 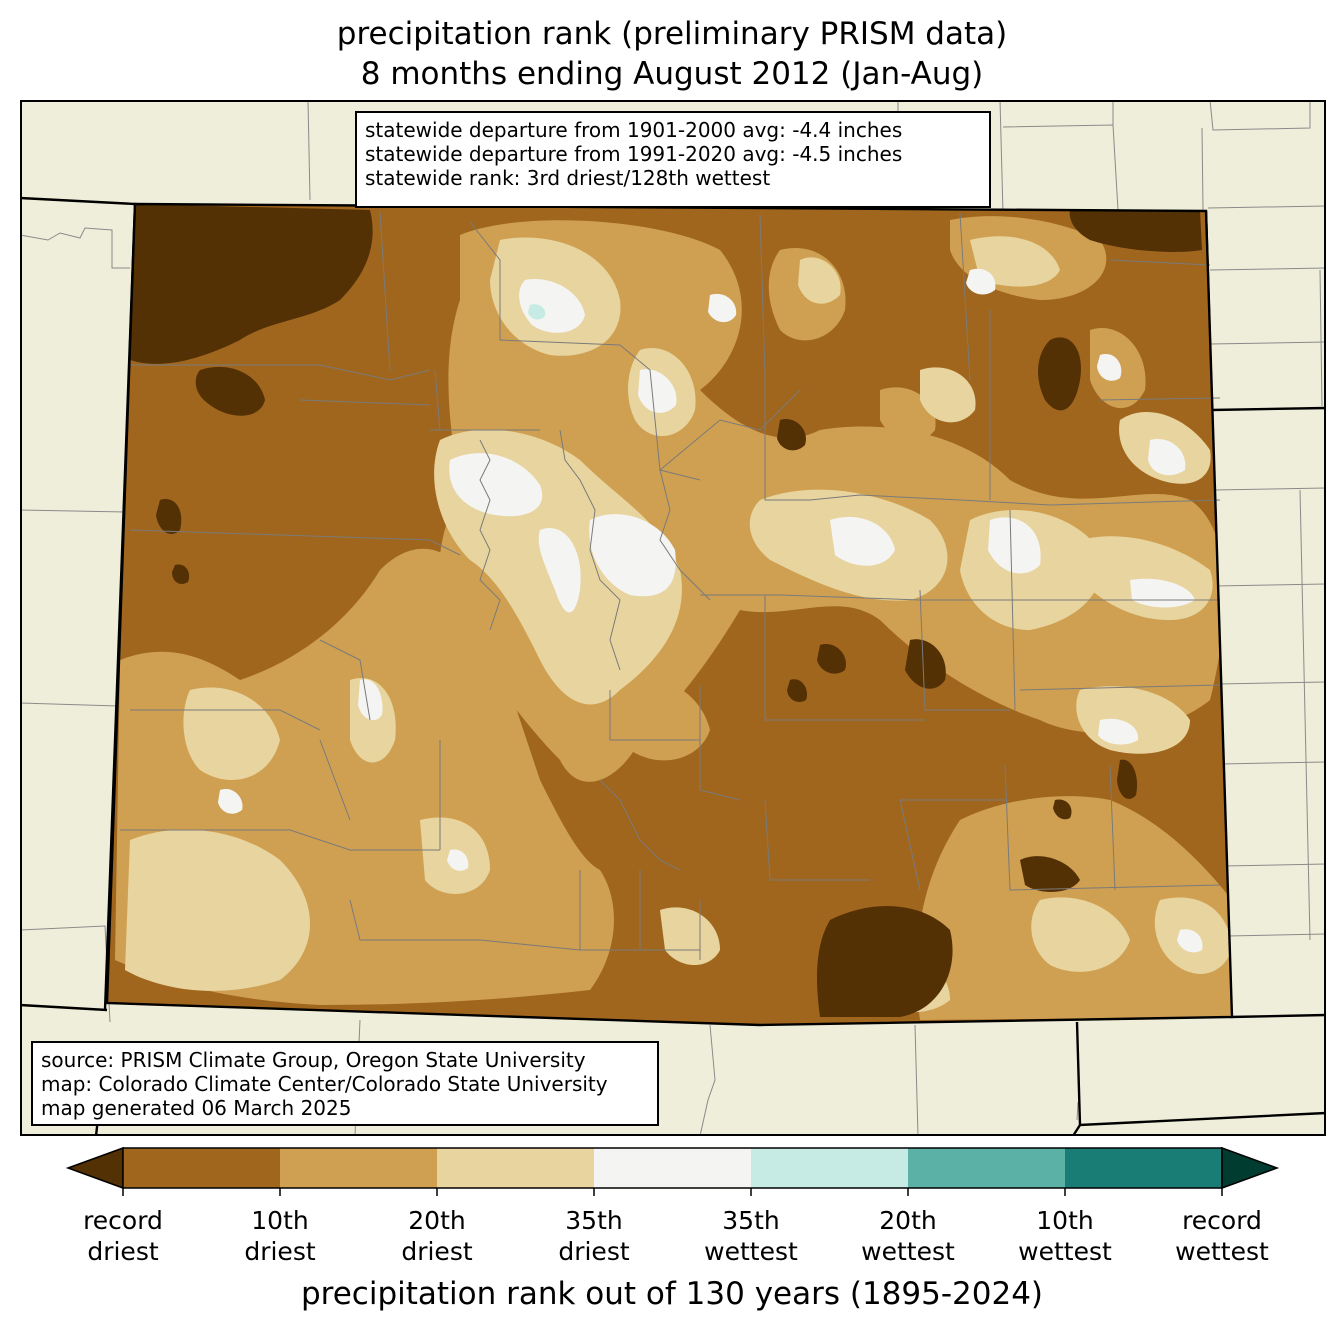 I want to click on colorbar-segment-10th-wettest, so click(x=1143, y=1168).